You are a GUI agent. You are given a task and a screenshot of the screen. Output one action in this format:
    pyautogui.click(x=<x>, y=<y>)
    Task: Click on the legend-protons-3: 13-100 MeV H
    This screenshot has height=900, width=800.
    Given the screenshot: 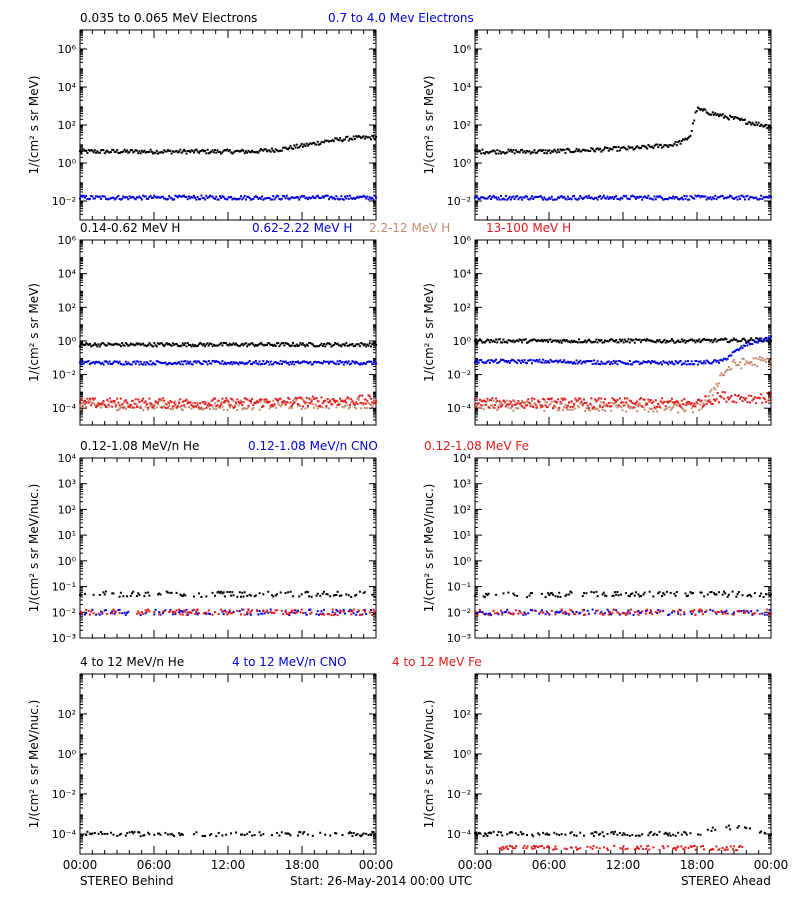 What is the action you would take?
    pyautogui.click(x=528, y=228)
    